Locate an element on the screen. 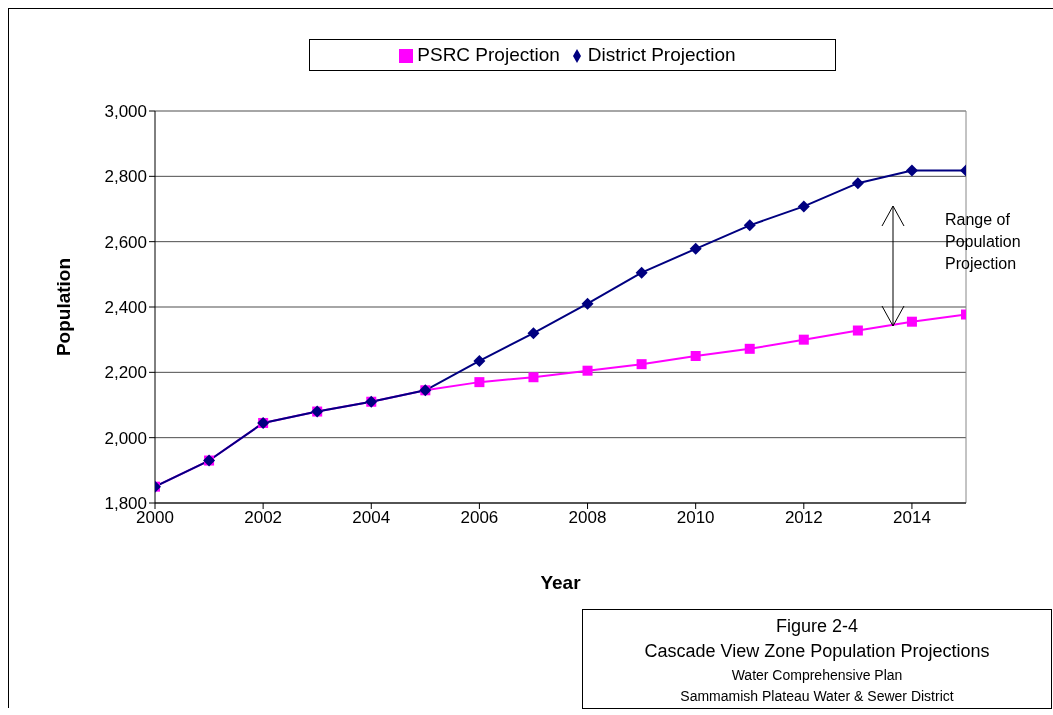  y-tick-label: 2,600 is located at coordinates (125, 242).